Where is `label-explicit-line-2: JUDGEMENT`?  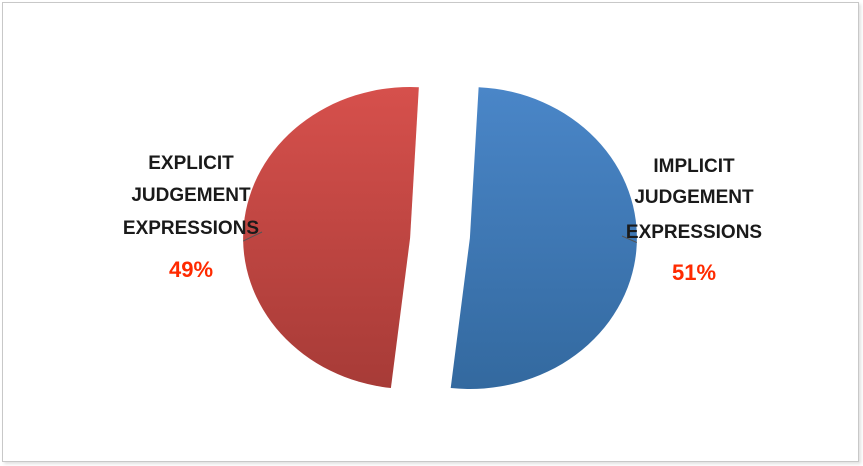
label-explicit-line-2: JUDGEMENT is located at coordinates (191, 195).